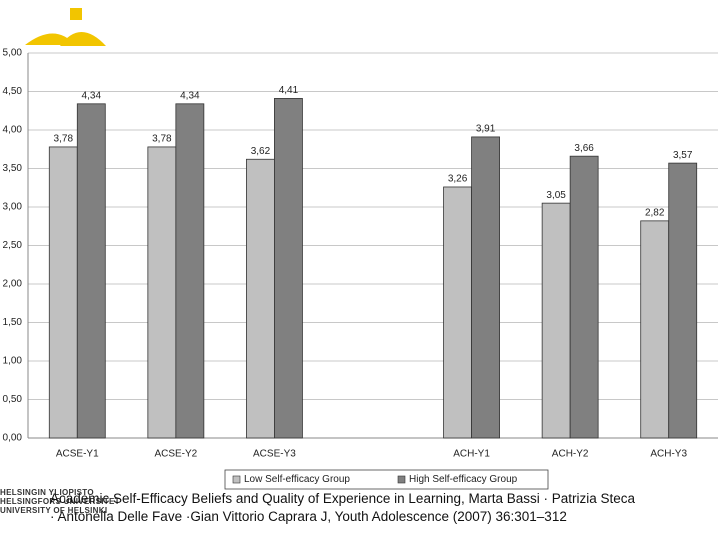 Image resolution: width=720 pixels, height=540 pixels. Describe the element at coordinates (13, 438) in the screenshot. I see `y-tick-label: 0,00` at that location.